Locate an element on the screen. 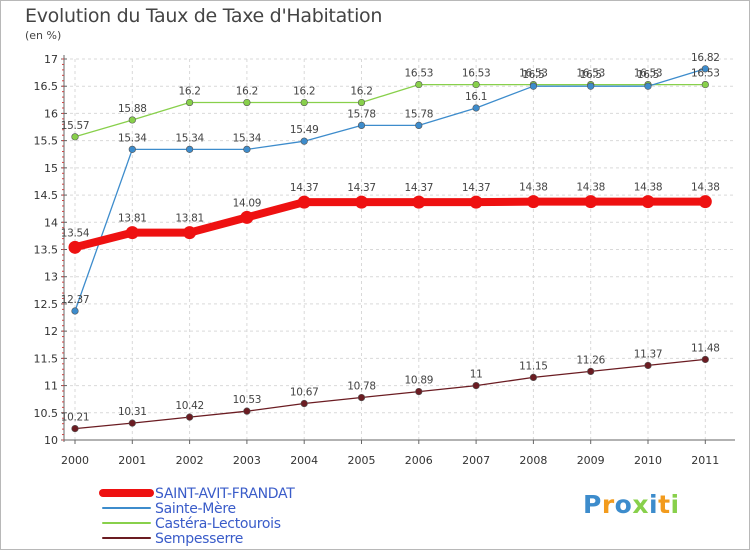 The height and width of the screenshot is (550, 750). y-tick-label: 10 is located at coordinates (51, 440).